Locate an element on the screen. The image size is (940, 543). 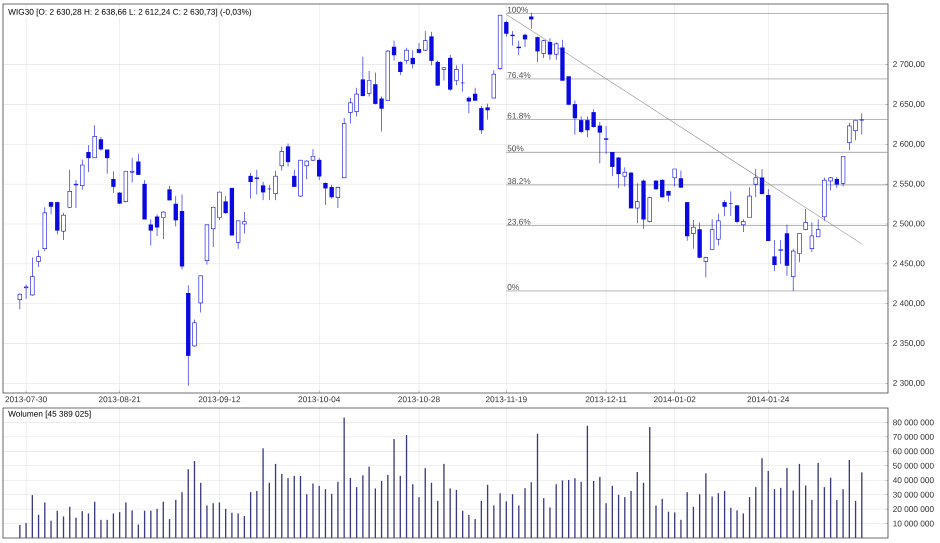
y-tick-label: 2 400,00 is located at coordinates (909, 304).